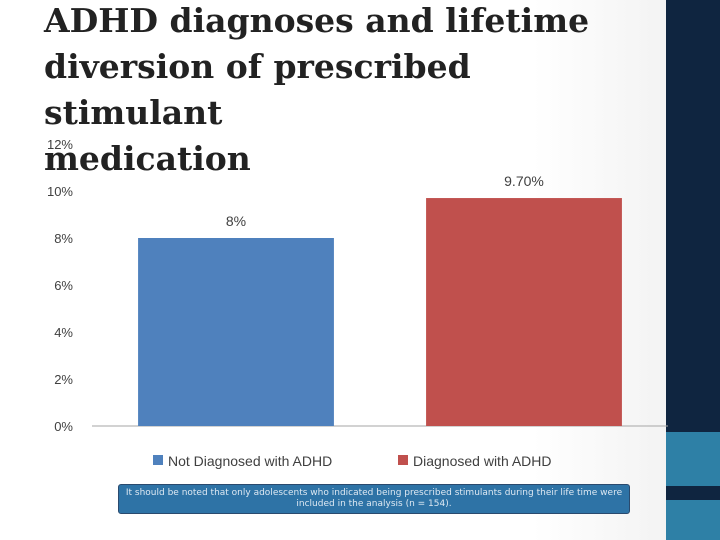 Image resolution: width=720 pixels, height=540 pixels. What do you see at coordinates (60, 191) in the screenshot?
I see `y-tick-label: 10%` at bounding box center [60, 191].